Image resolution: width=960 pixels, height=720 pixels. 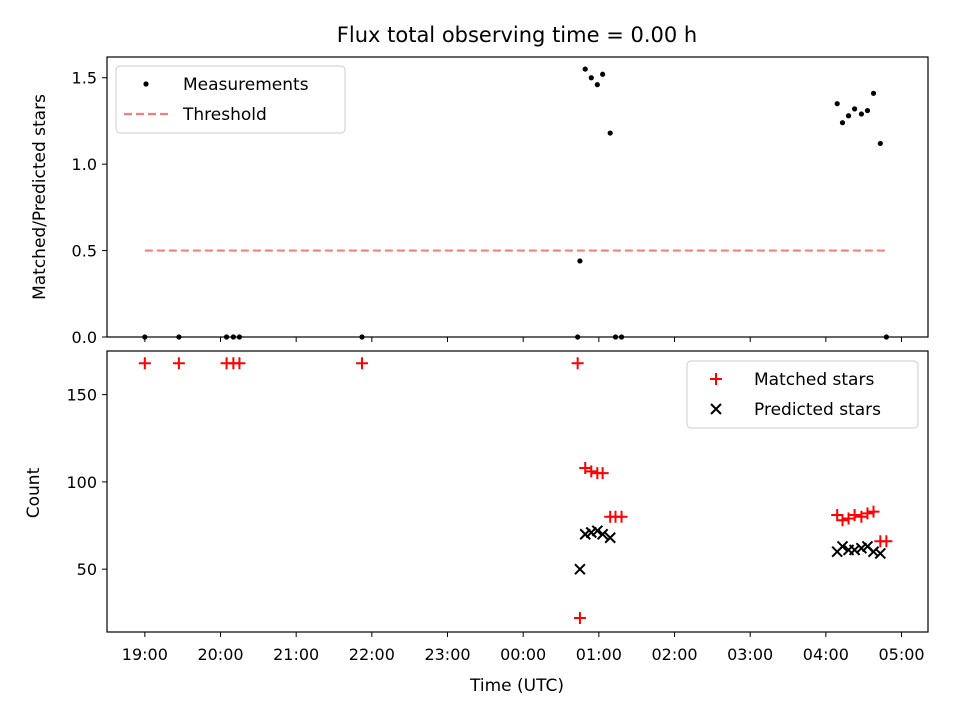 I want to click on y-tick-label: 1.5, so click(x=84, y=78).